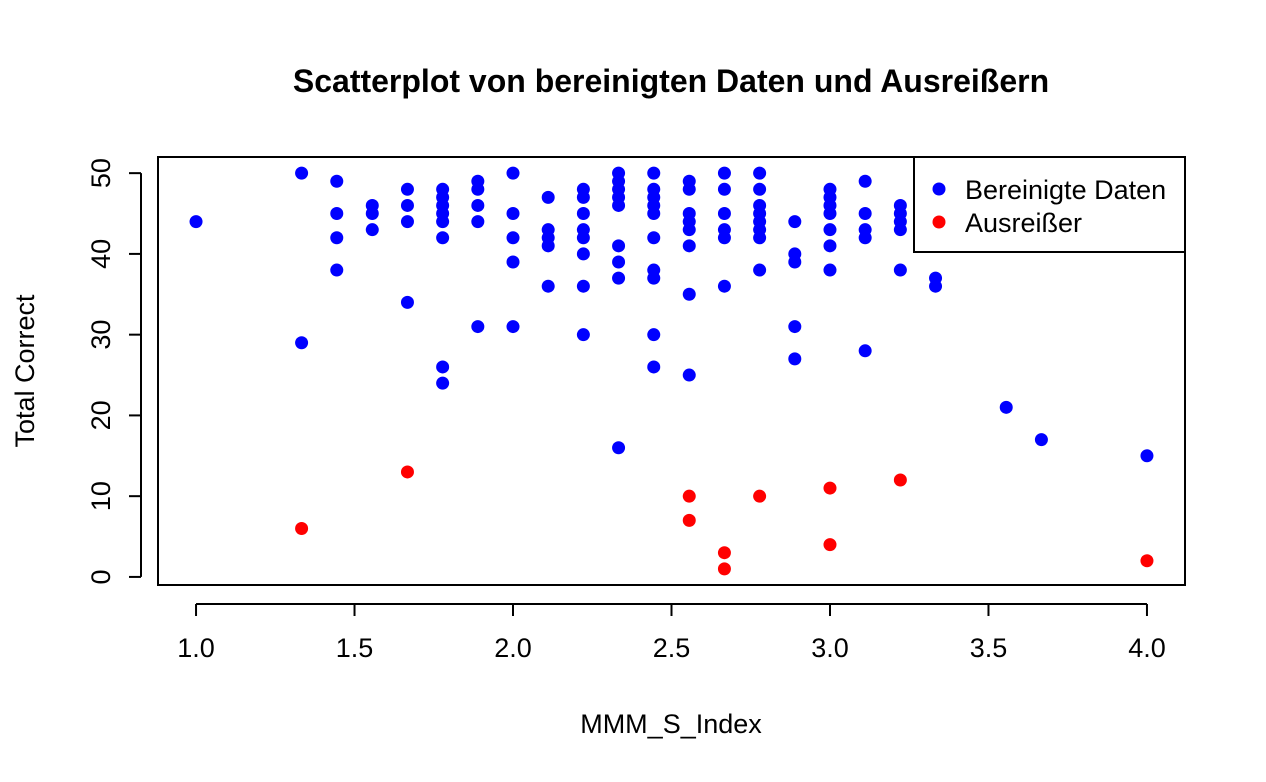 This screenshot has width=1266, height=782. Describe the element at coordinates (1065, 190) in the screenshot. I see `legend-label-bereinigte-daten: Bereinigte Daten` at that location.